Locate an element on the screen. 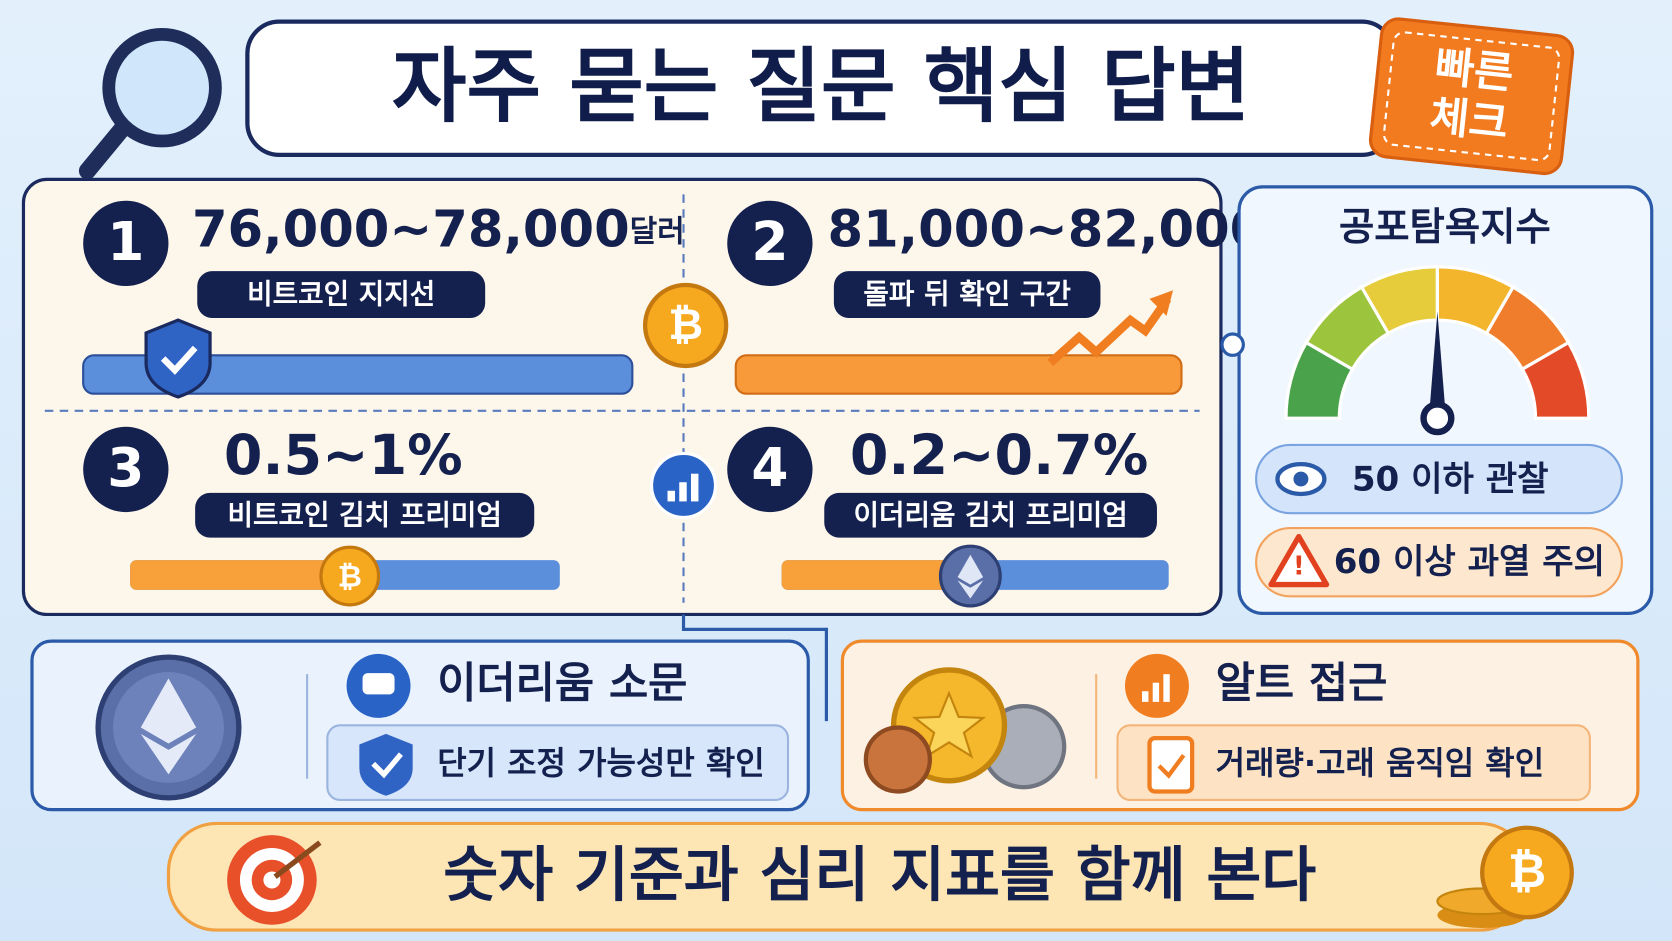  note: 거래량·고래 움직임 확인 is located at coordinates (1380, 763).